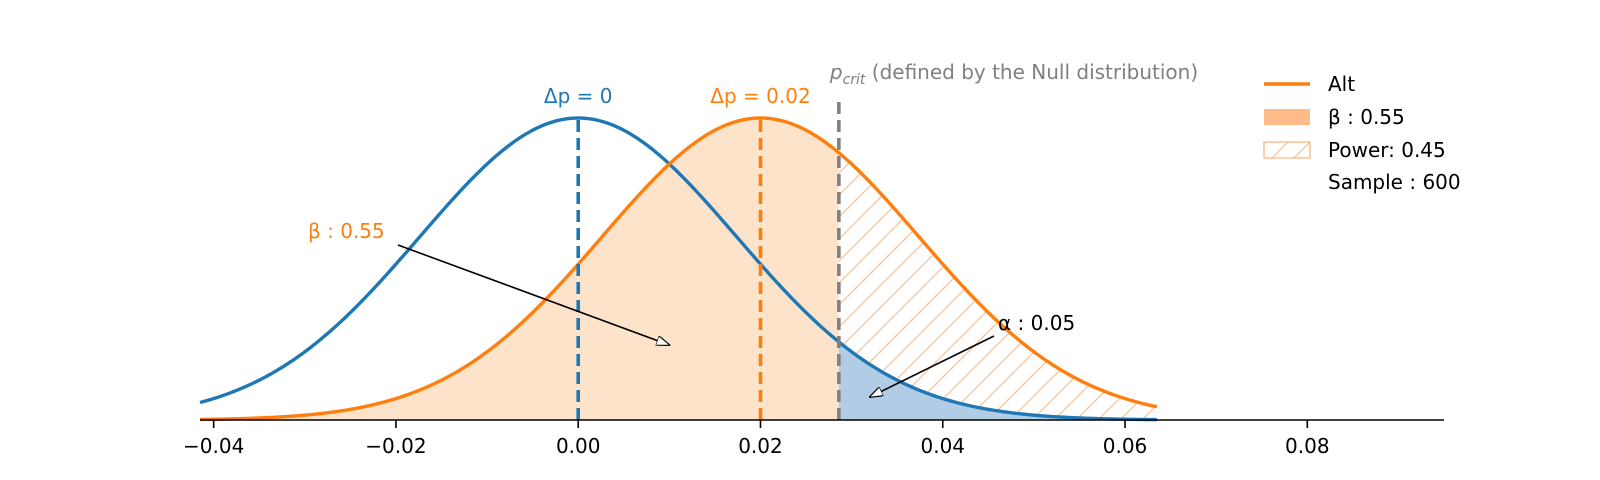  I want to click on alpha-annotation-arrow, so click(932, 366).